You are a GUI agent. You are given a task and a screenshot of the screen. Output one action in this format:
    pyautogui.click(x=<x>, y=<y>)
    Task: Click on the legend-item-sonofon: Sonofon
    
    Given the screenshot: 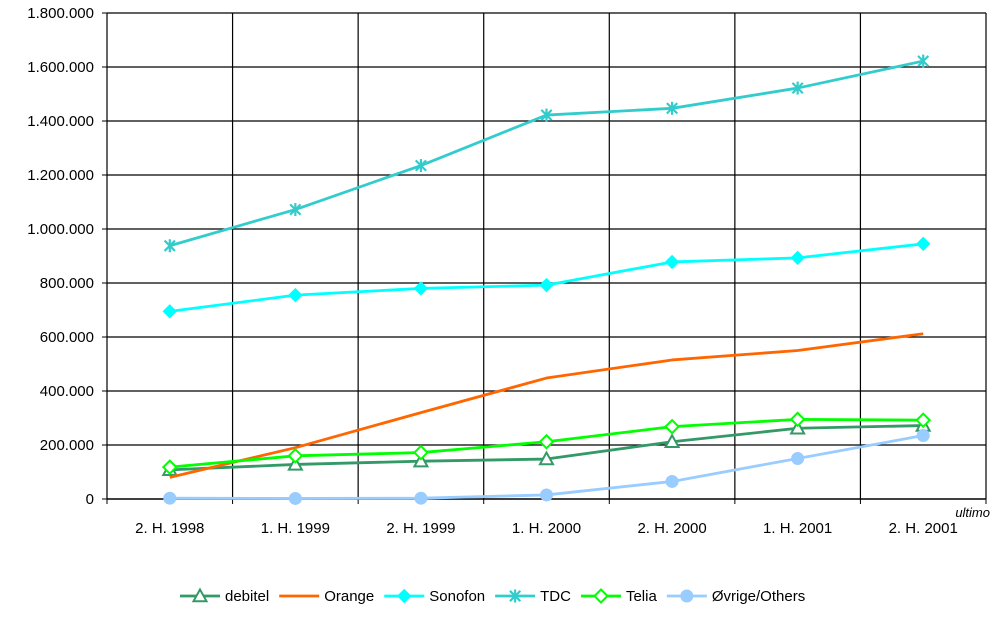 What is the action you would take?
    pyautogui.click(x=434, y=596)
    